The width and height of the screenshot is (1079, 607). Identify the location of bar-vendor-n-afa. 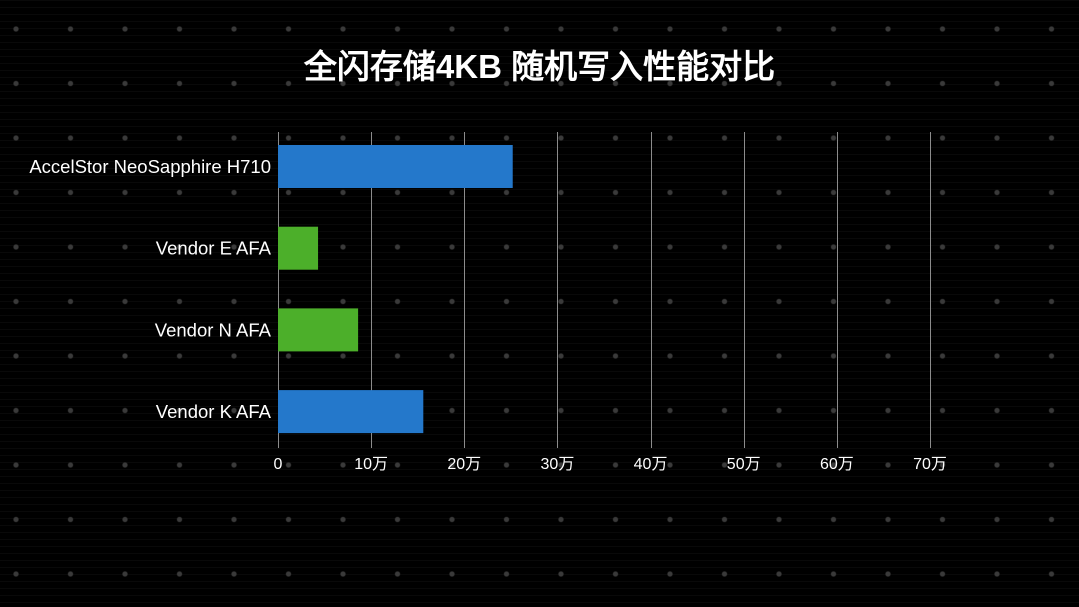
(318, 330).